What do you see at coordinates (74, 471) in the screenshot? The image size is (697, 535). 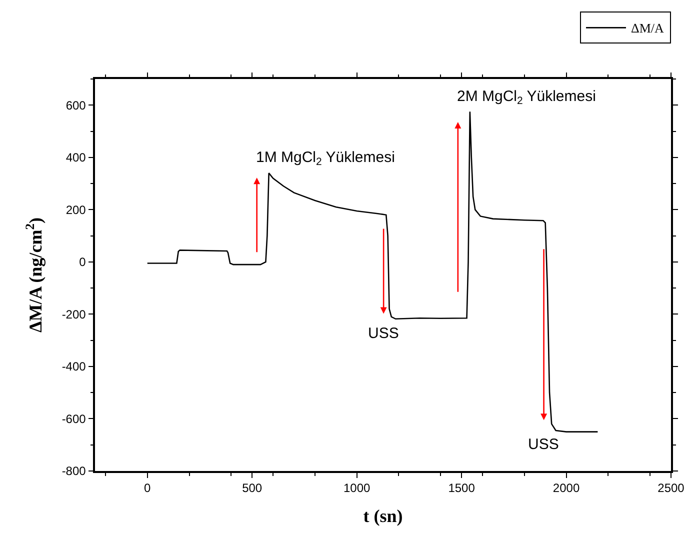 I see `y-tick-label: -800` at bounding box center [74, 471].